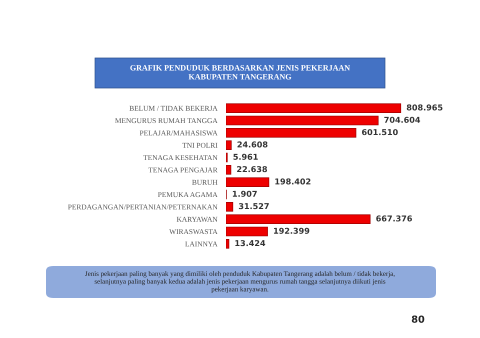 The width and height of the screenshot is (480, 338). Describe the element at coordinates (418, 319) in the screenshot. I see `text: 80` at that location.